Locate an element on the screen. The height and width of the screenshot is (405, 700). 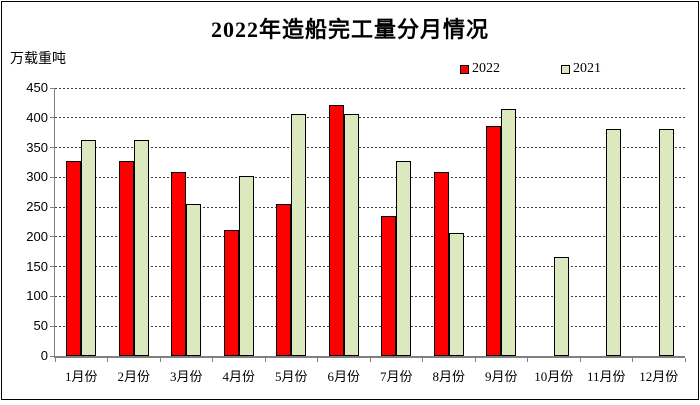
chart-title: 2022年造船完工量分月情况 is located at coordinates (349, 29).